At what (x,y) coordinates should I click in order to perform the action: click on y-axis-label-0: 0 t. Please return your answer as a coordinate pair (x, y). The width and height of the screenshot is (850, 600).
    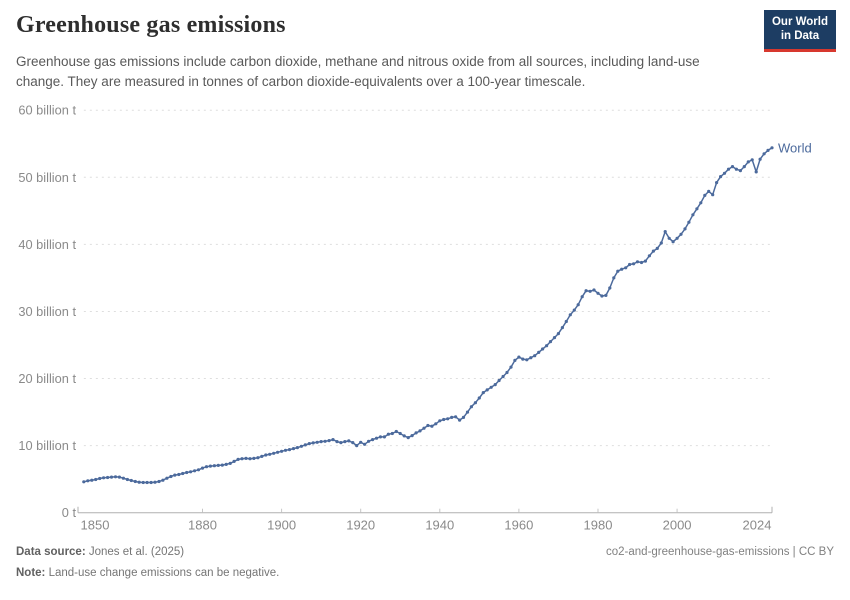
    Looking at the image, I should click on (69, 512).